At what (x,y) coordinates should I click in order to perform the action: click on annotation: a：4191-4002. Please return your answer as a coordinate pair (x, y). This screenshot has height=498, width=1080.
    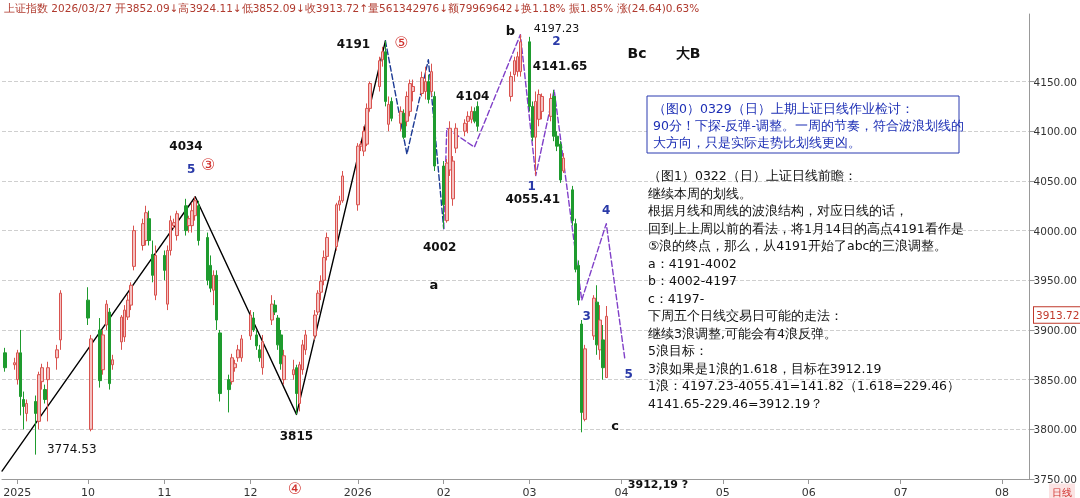
    Looking at the image, I should click on (692, 263).